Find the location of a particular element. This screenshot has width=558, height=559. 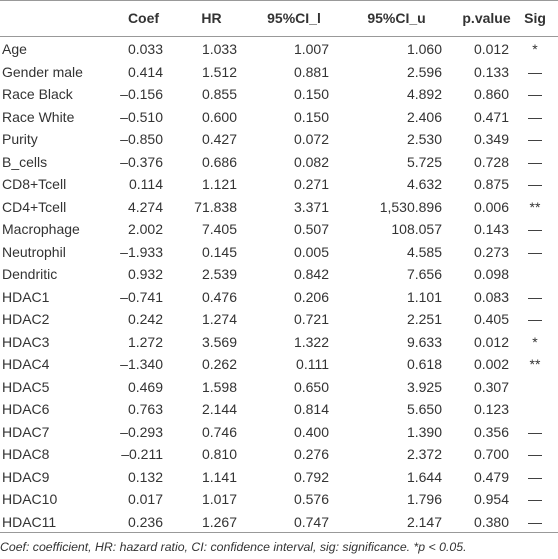

table-cell: 2.144 is located at coordinates (219, 409).